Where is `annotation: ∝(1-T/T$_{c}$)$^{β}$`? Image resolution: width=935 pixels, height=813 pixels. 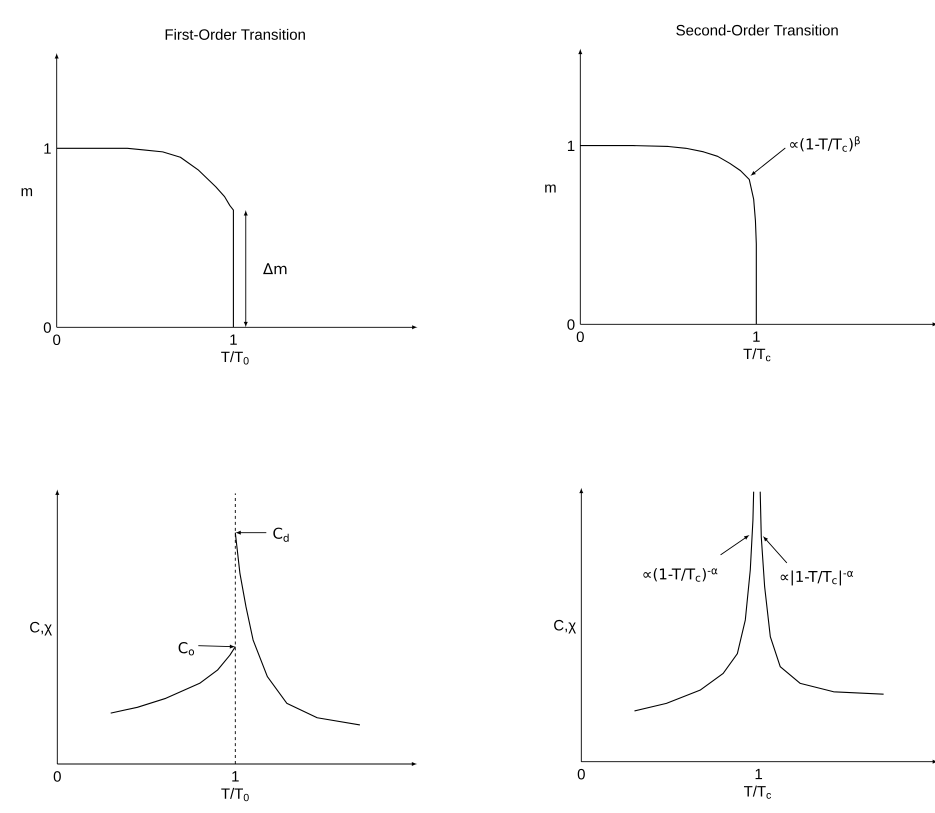 annotation: ∝(1-T/T$_{c}$)$^{β}$ is located at coordinates (825, 144).